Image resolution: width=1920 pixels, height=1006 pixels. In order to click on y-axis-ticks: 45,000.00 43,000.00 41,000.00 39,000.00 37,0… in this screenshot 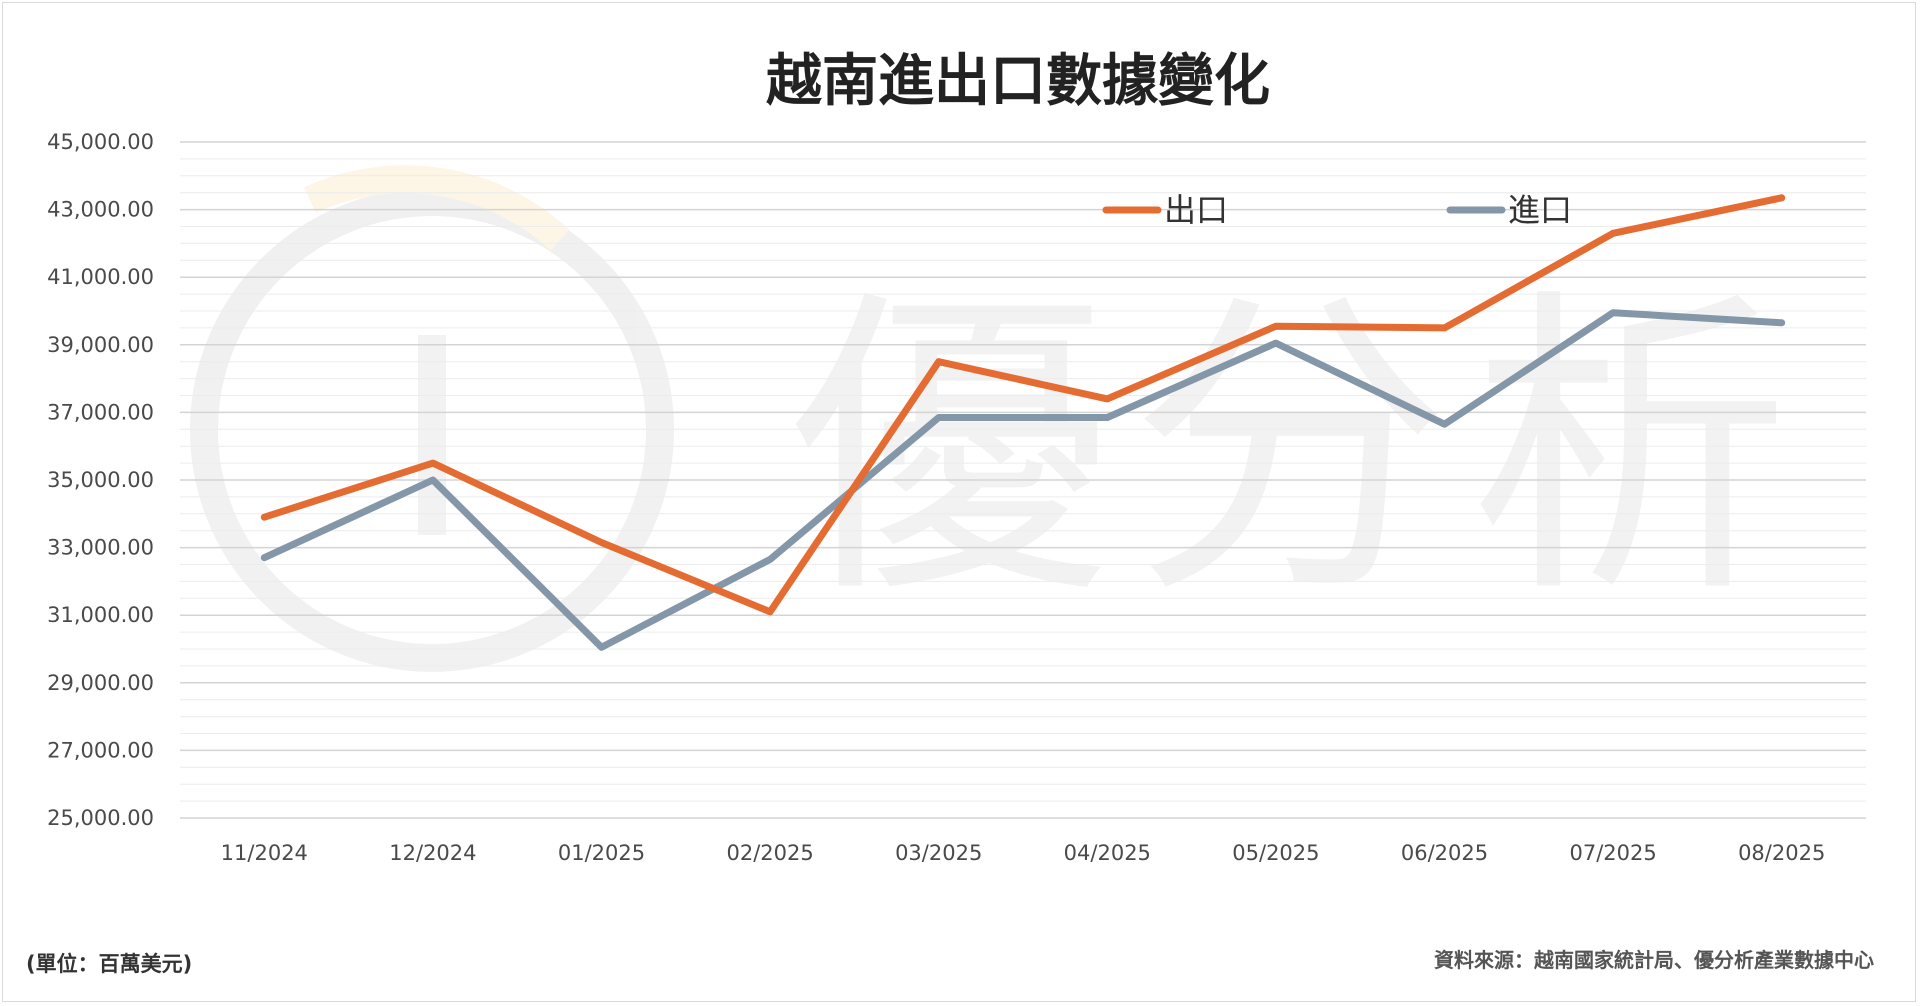, I will do `click(100, 480)`.